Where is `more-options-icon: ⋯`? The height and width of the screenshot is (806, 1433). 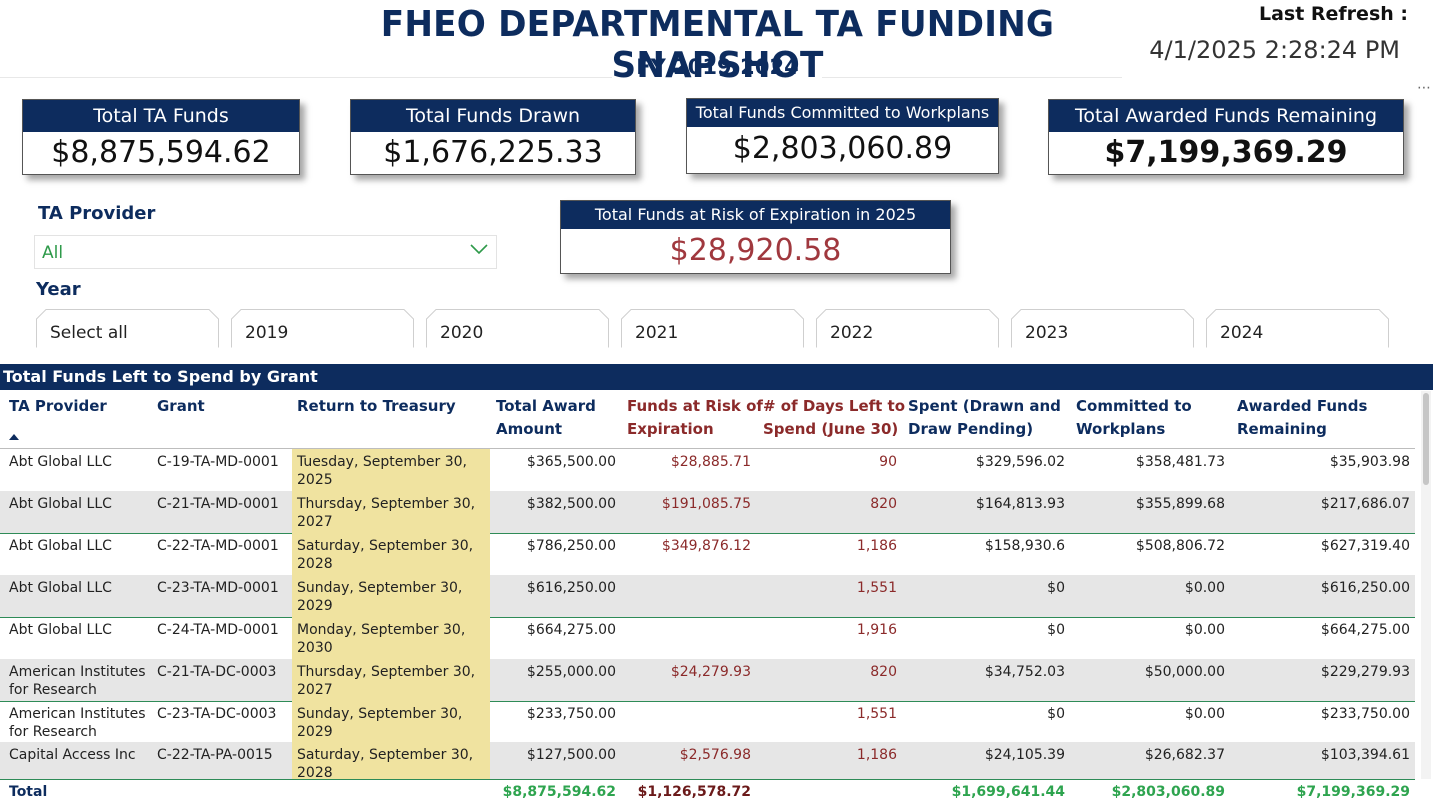 more-options-icon: ⋯ is located at coordinates (1424, 88).